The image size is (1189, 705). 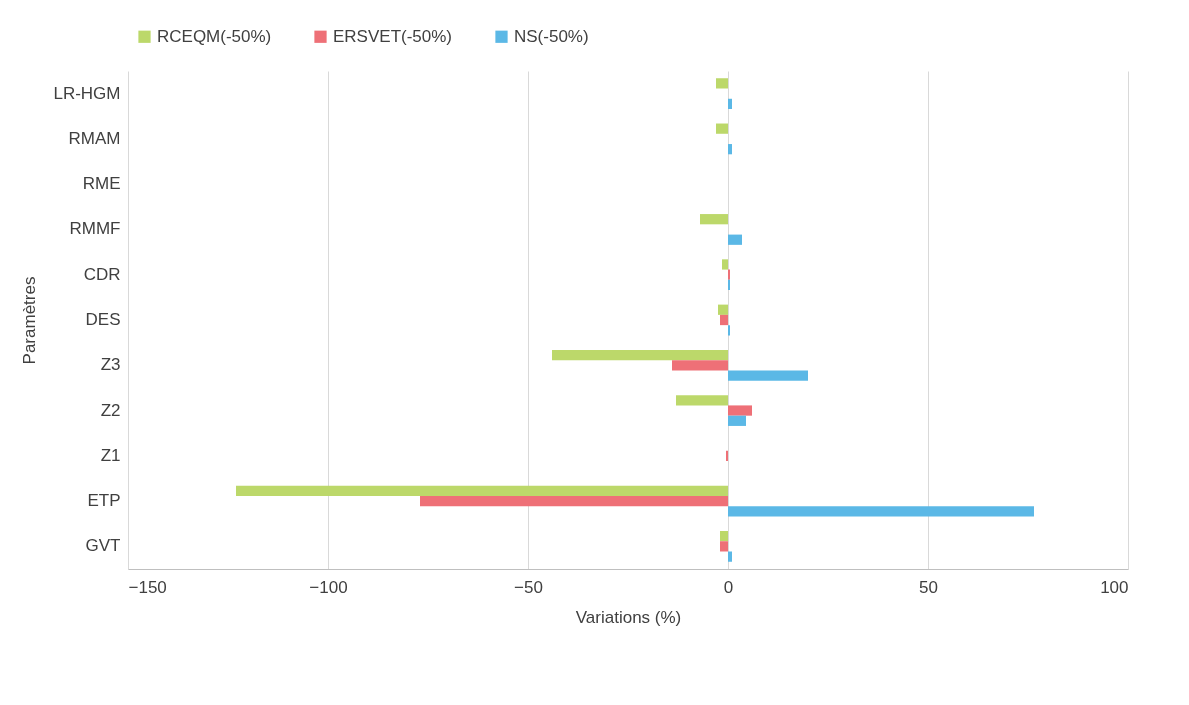 What do you see at coordinates (103, 319) in the screenshot?
I see `y-tick-label: DES` at bounding box center [103, 319].